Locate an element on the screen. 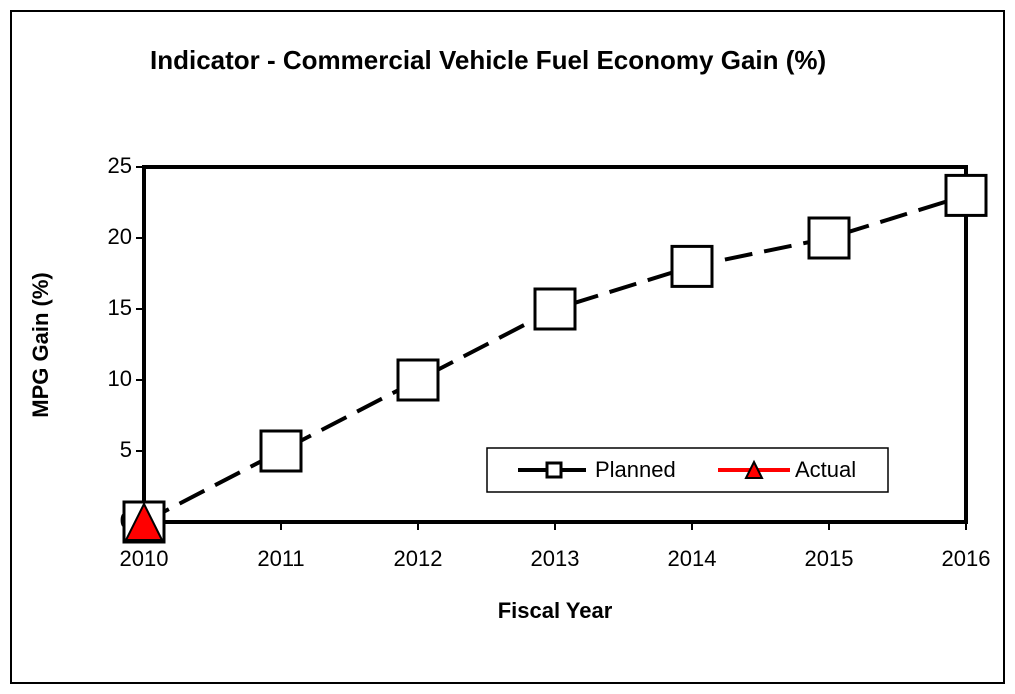 This screenshot has width=1015, height=694. legend-label: Planned is located at coordinates (635, 469).